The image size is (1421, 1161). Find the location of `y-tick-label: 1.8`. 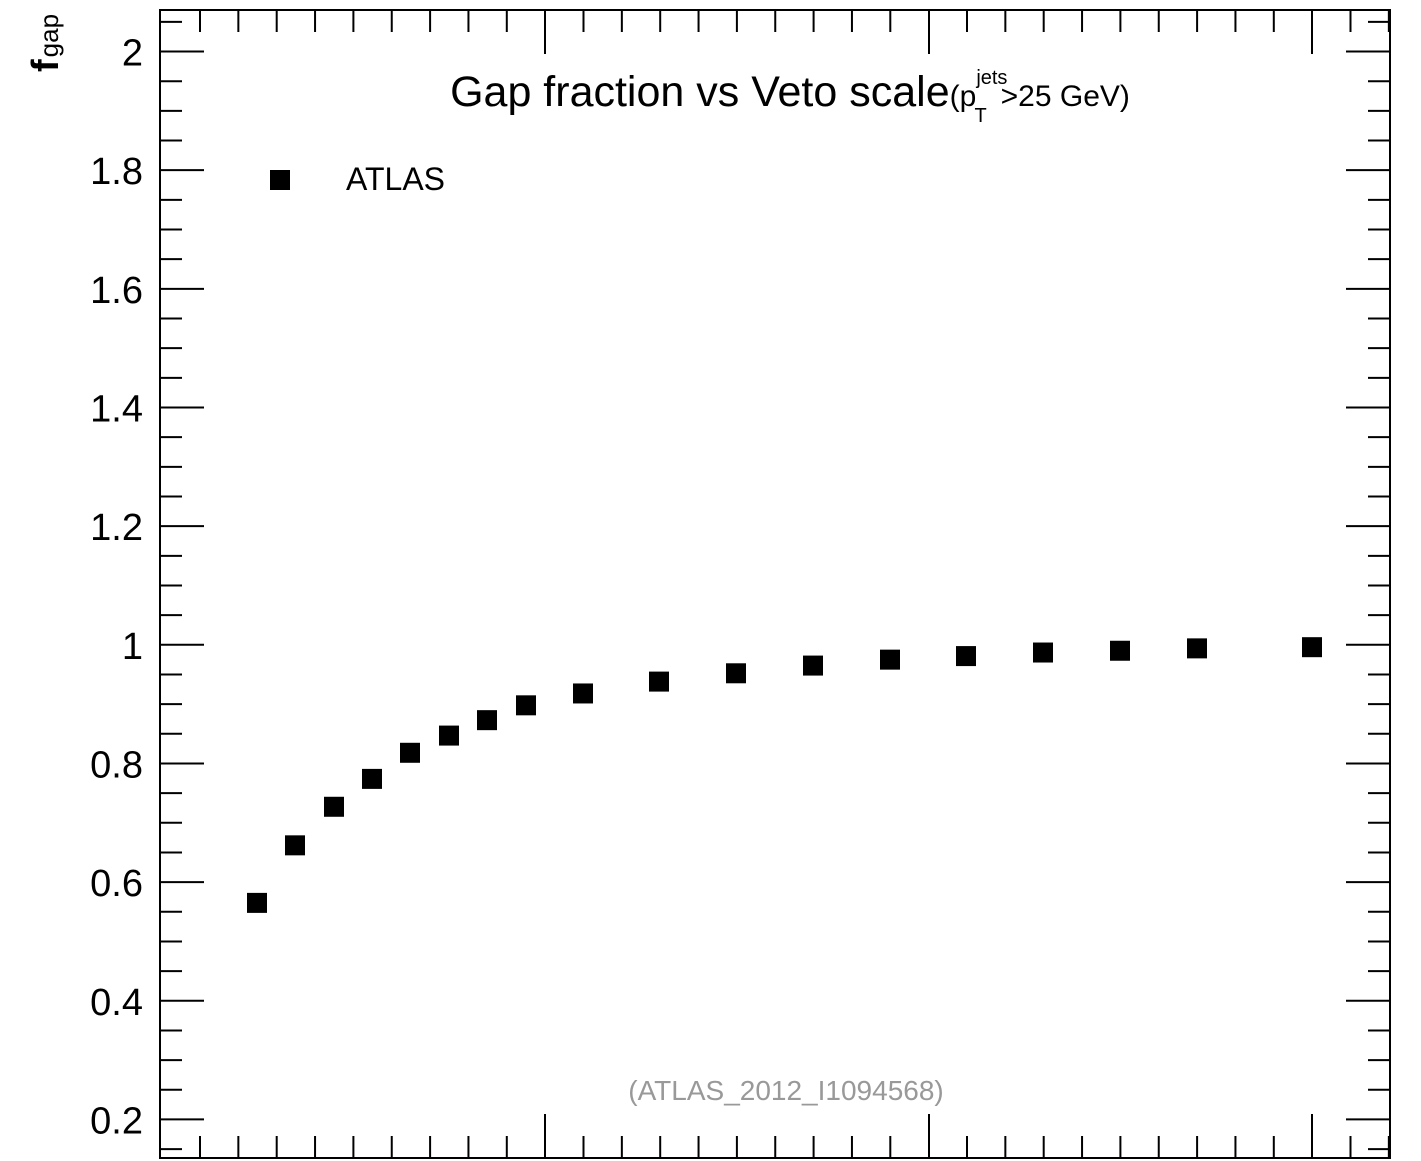

y-tick-label: 1.8 is located at coordinates (116, 172).